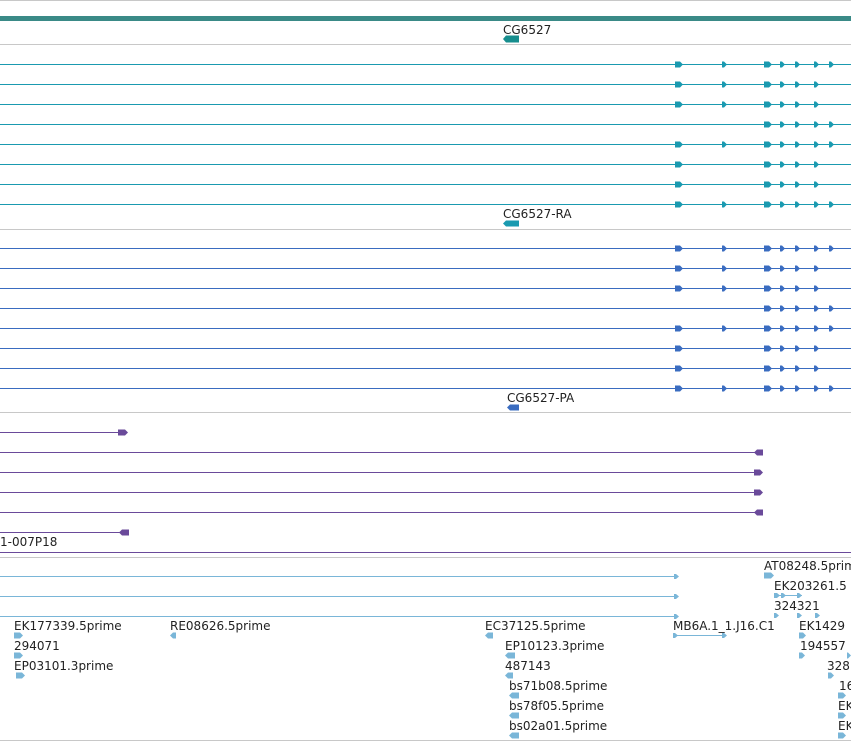 This screenshot has height=741, width=851. What do you see at coordinates (29, 542) in the screenshot?
I see `clone-label-007p18: 1-007P18` at bounding box center [29, 542].